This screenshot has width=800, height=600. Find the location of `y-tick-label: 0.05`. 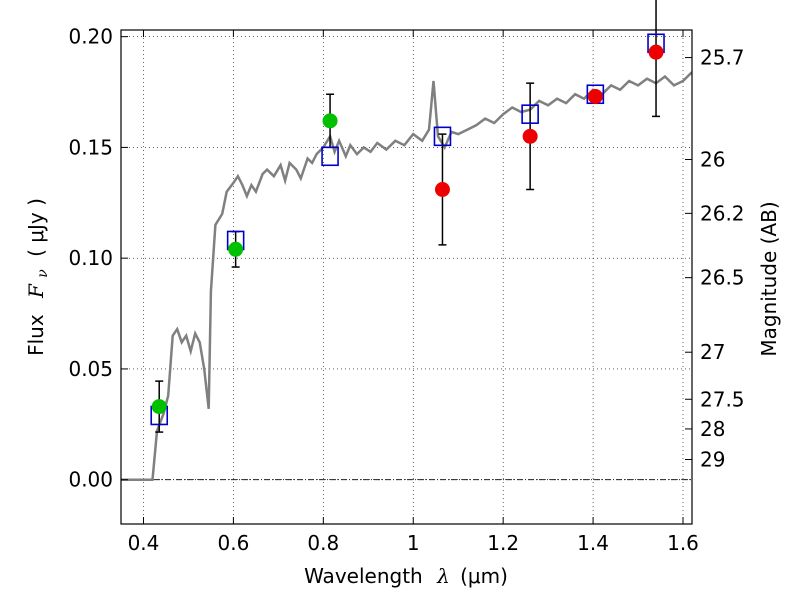

y-tick-label: 0.05 is located at coordinates (90, 369).